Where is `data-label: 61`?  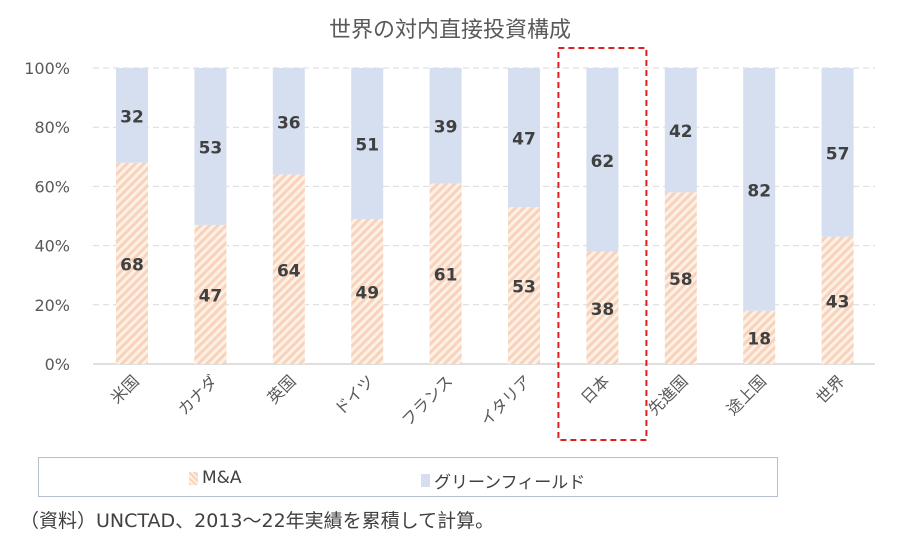
data-label: 61 is located at coordinates (446, 276).